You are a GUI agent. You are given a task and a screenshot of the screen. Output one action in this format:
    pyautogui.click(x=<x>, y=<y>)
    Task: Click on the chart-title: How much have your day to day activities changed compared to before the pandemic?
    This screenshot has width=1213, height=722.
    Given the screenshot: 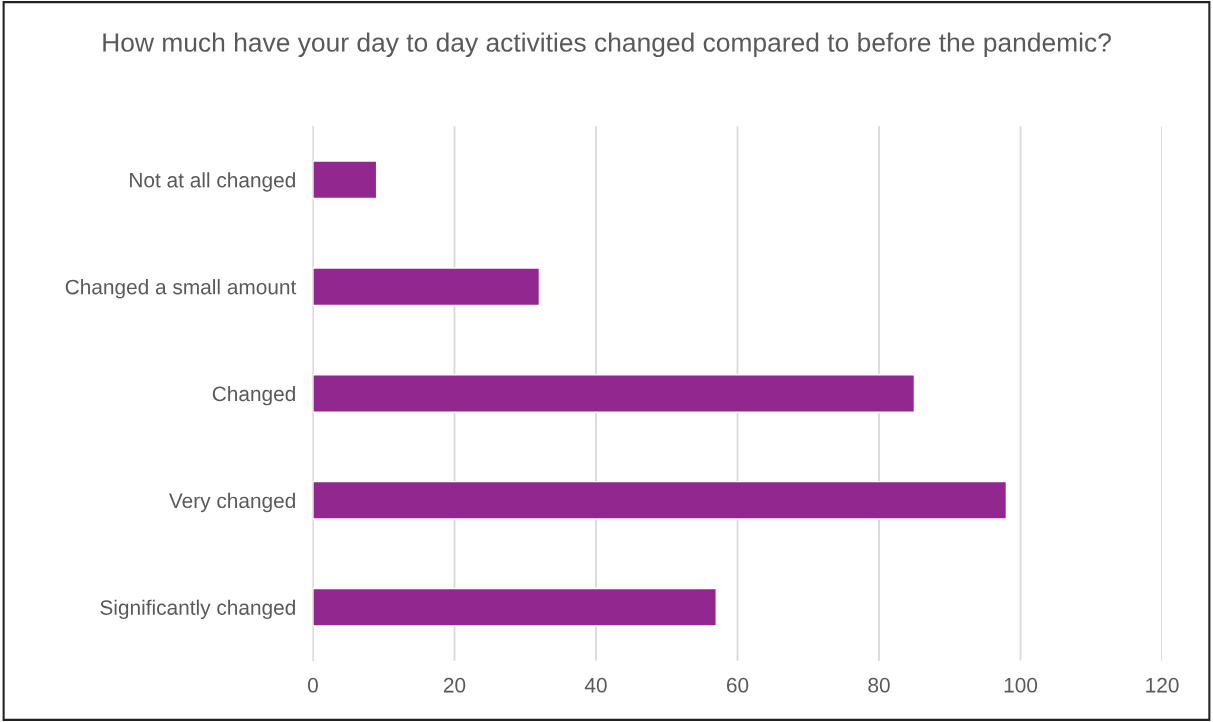 What is the action you would take?
    pyautogui.click(x=607, y=45)
    